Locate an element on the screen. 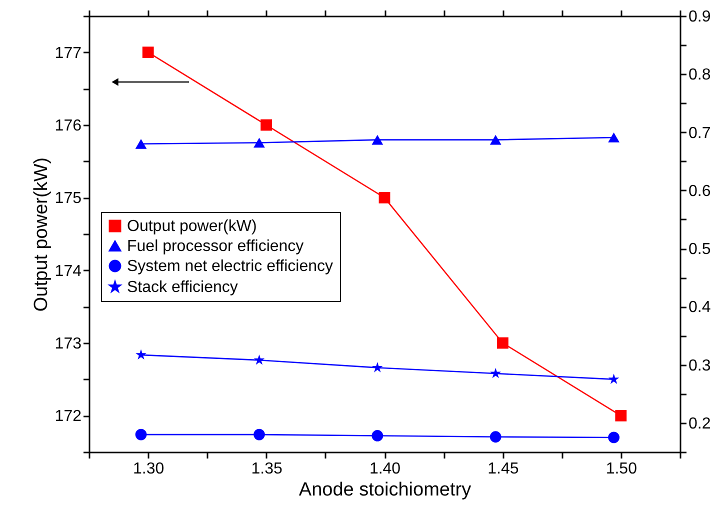 The image size is (721, 526). legend-label: Fuel processor efficiency is located at coordinates (215, 246).